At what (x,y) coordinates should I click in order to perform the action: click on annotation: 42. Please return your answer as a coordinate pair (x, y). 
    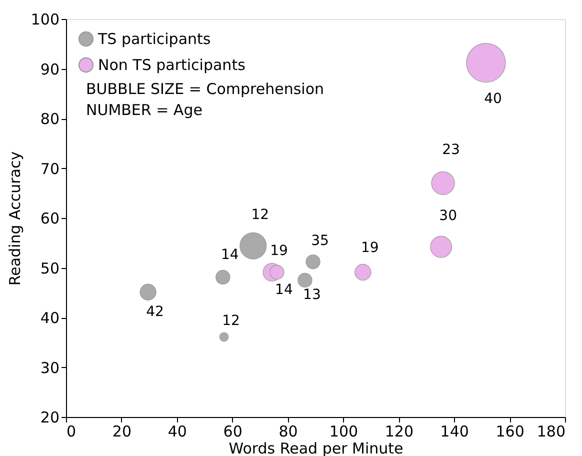
    Looking at the image, I should click on (155, 312).